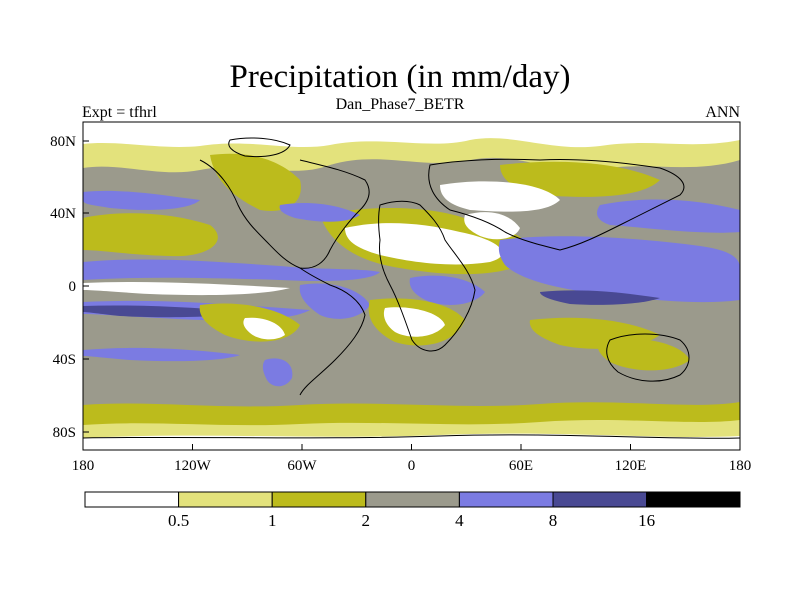 This screenshot has height=600, width=800. Describe the element at coordinates (366, 520) in the screenshot. I see `colorbar-label: 2` at that location.